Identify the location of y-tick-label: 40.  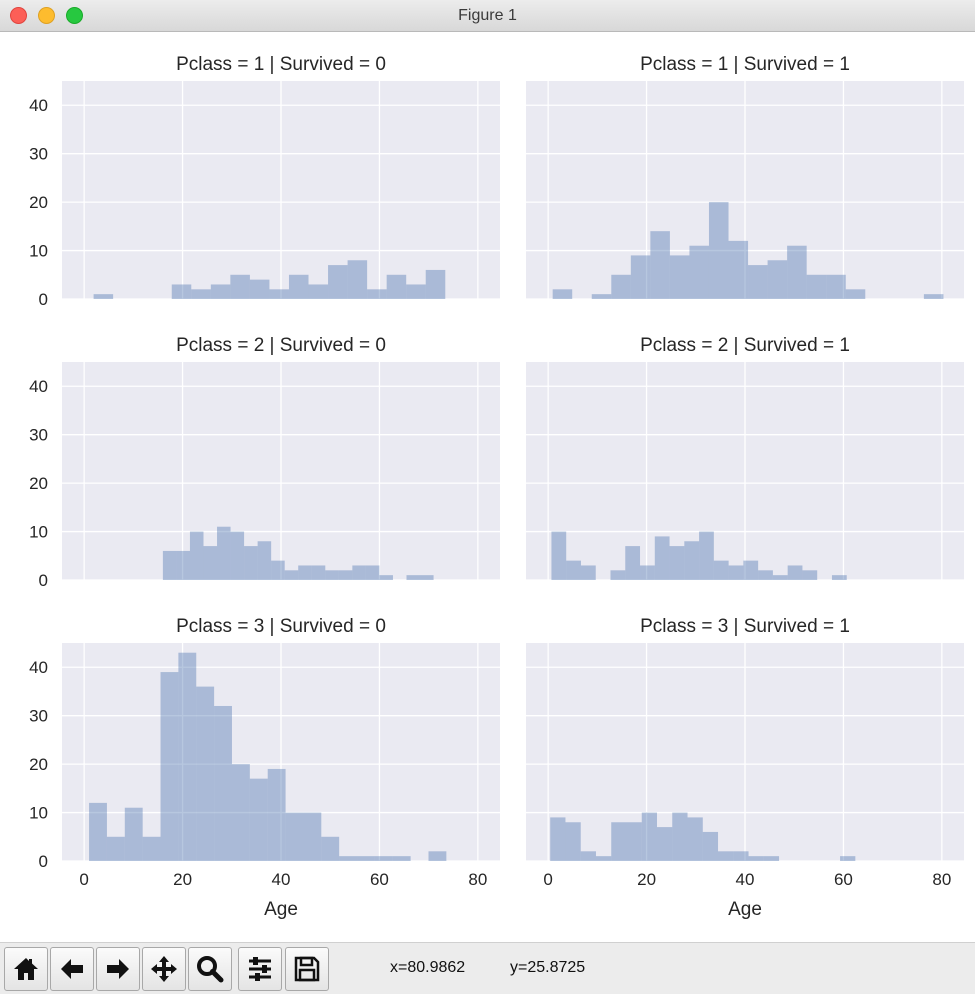
(38, 667).